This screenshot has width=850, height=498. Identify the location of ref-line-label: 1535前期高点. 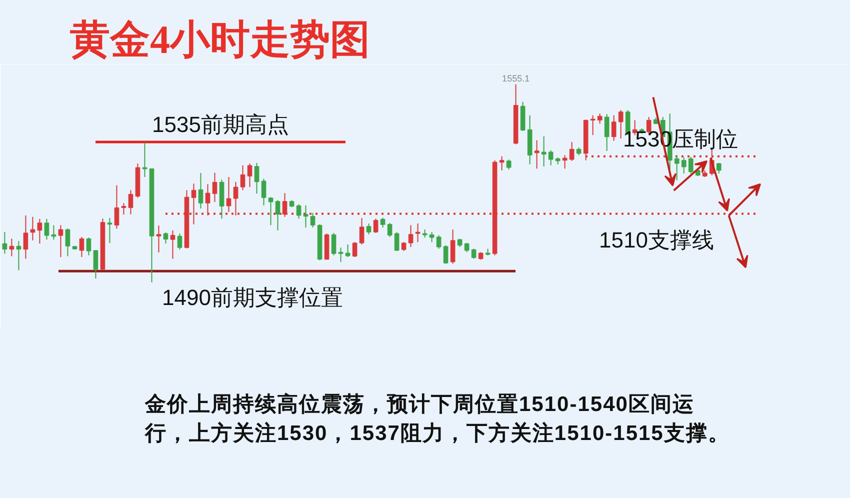
(220, 124).